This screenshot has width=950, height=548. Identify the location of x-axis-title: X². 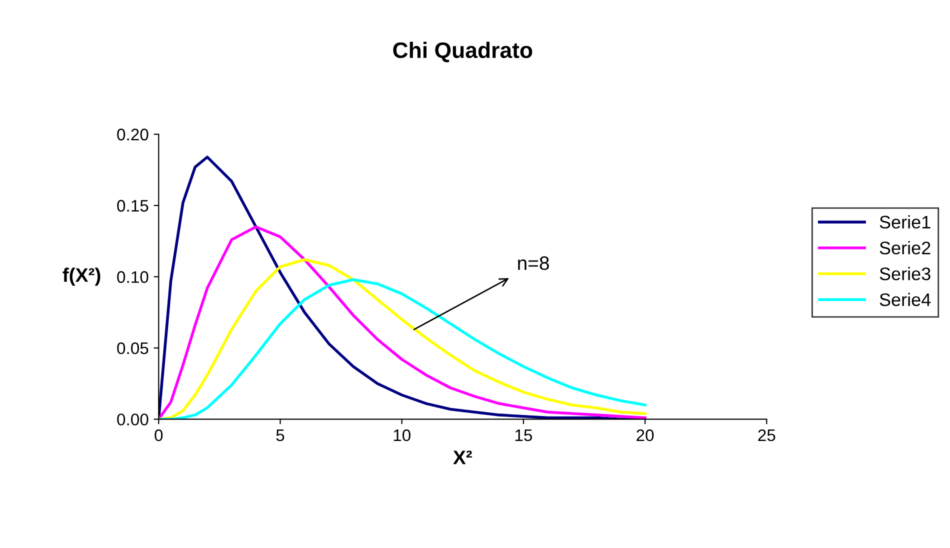
(462, 457).